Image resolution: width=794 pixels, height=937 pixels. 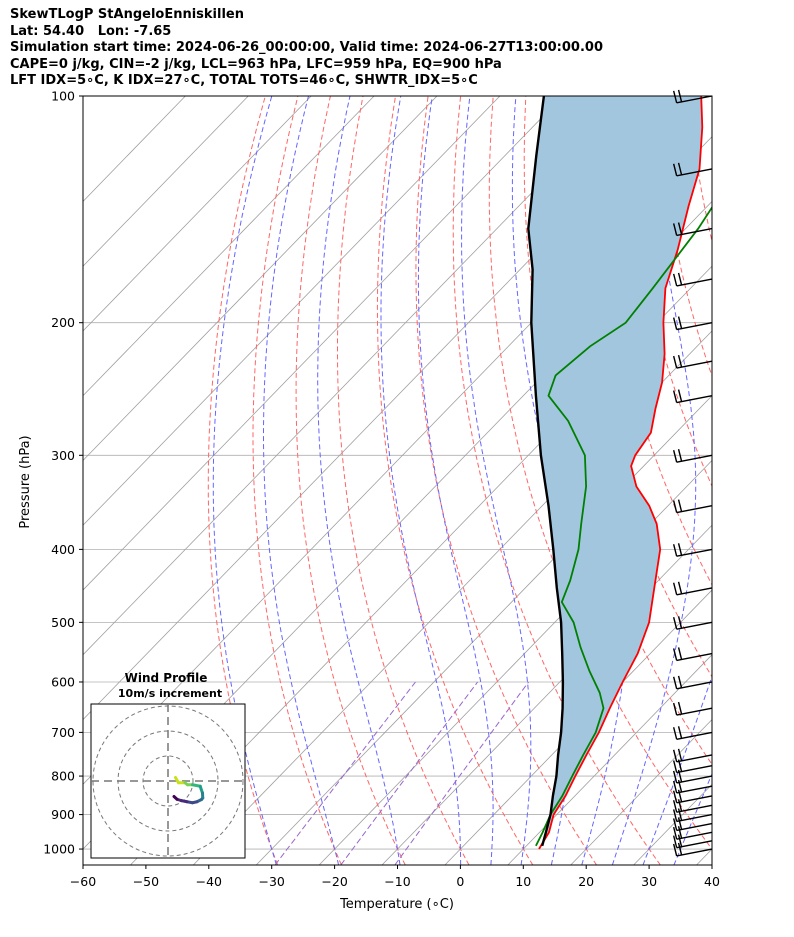 What do you see at coordinates (175, 798) in the screenshot?
I see `hodograph-segment` at bounding box center [175, 798].